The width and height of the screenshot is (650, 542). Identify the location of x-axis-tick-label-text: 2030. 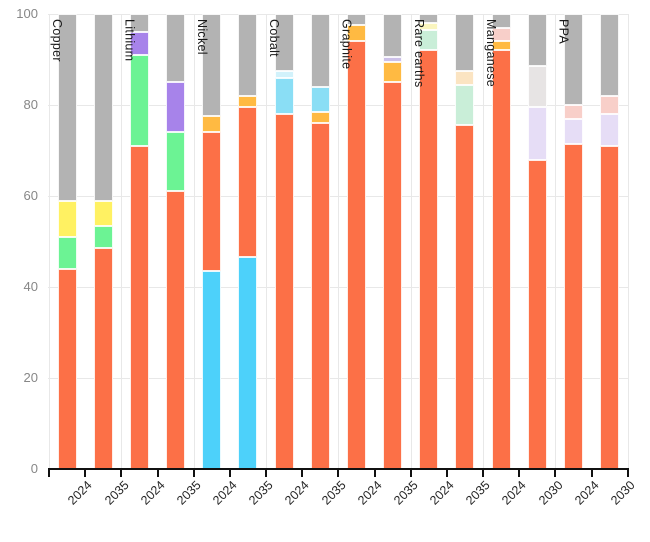
(623, 493).